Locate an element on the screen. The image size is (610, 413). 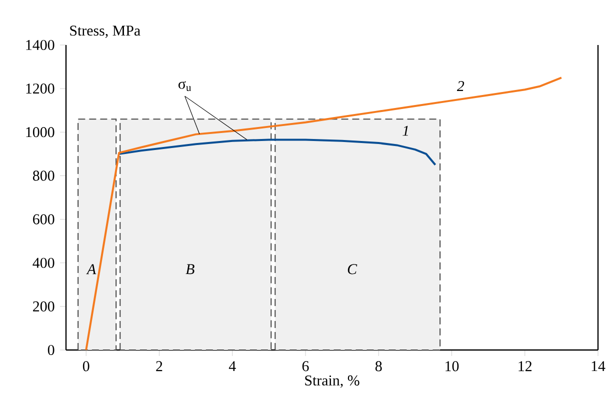
y-tick-label: 200 is located at coordinates (43, 306).